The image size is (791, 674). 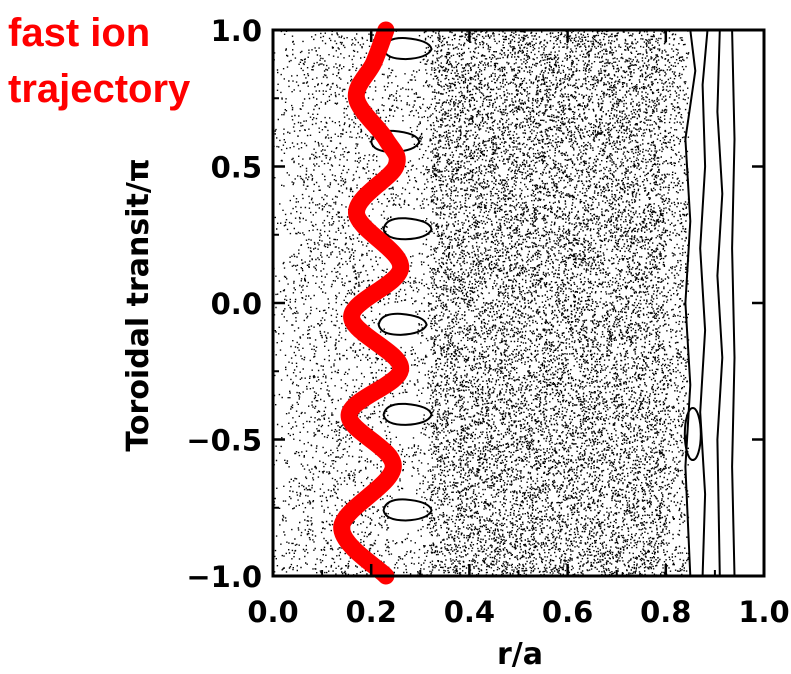 I want to click on annotation-line-1: fast ion, so click(x=79, y=33).